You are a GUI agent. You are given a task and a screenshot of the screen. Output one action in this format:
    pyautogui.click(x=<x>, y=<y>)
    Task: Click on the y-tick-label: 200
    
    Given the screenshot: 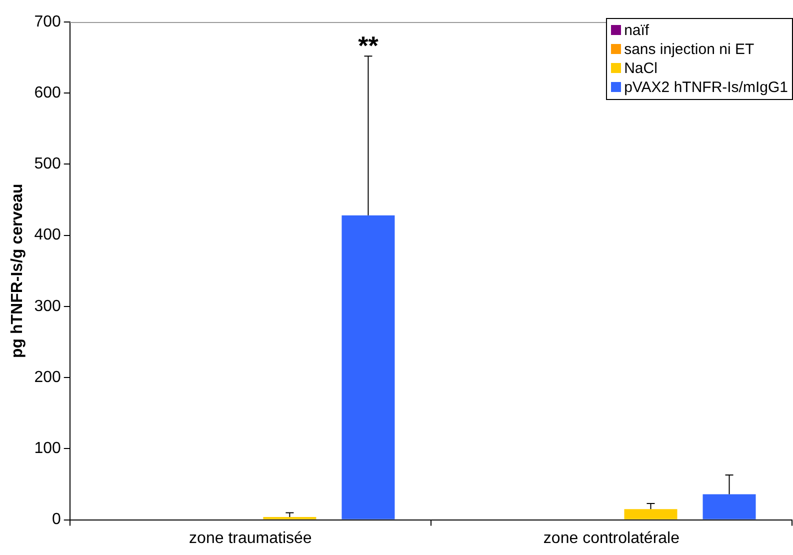 What is the action you would take?
    pyautogui.click(x=47, y=377)
    